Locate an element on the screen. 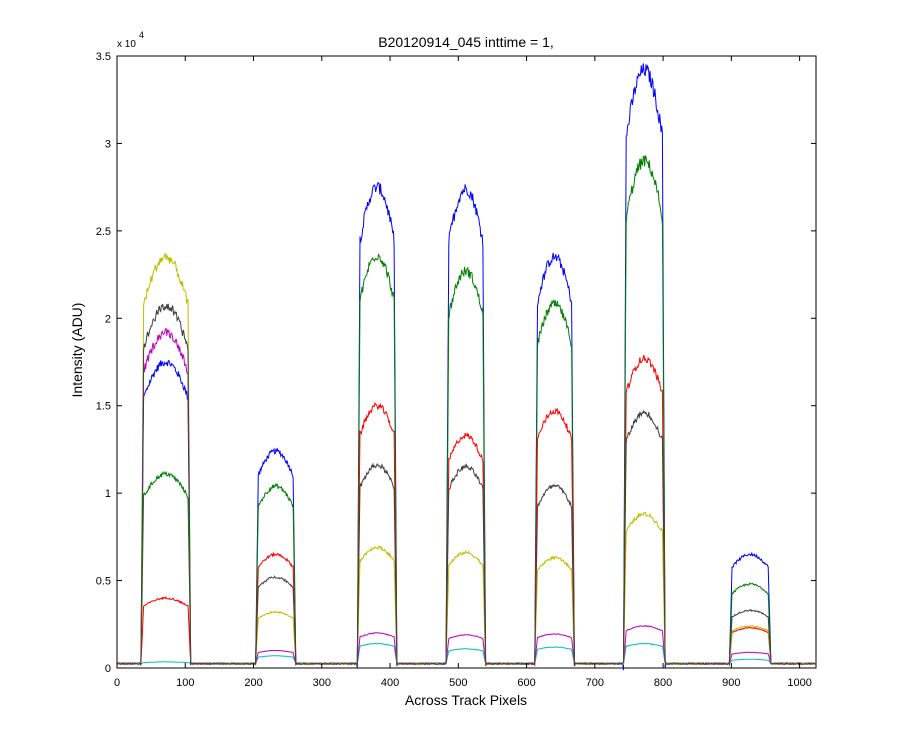  x-tick-label: 800 is located at coordinates (663, 683).